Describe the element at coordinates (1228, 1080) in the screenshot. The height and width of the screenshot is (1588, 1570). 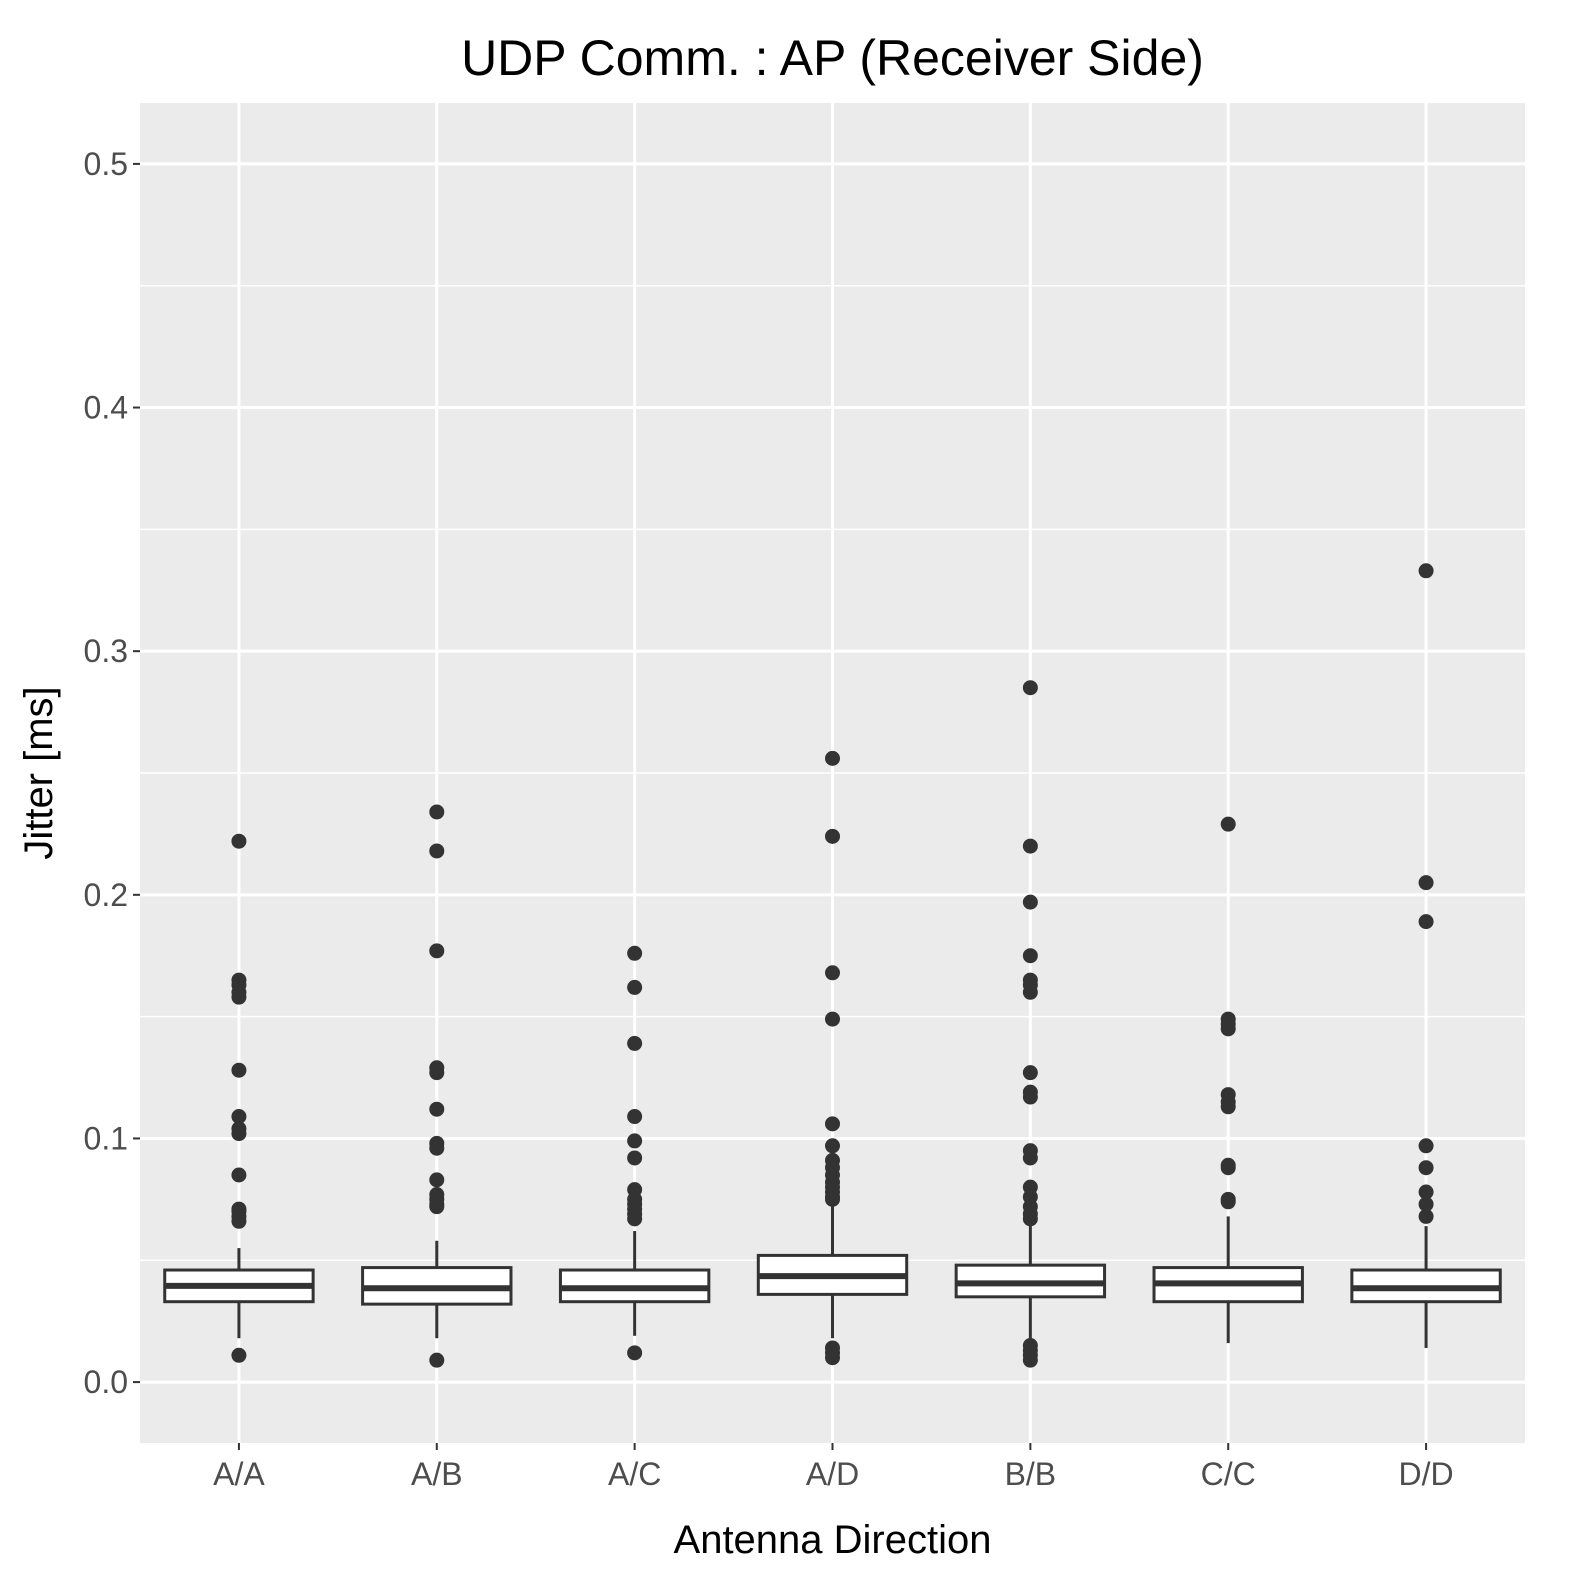
I see `box-c-c` at that location.